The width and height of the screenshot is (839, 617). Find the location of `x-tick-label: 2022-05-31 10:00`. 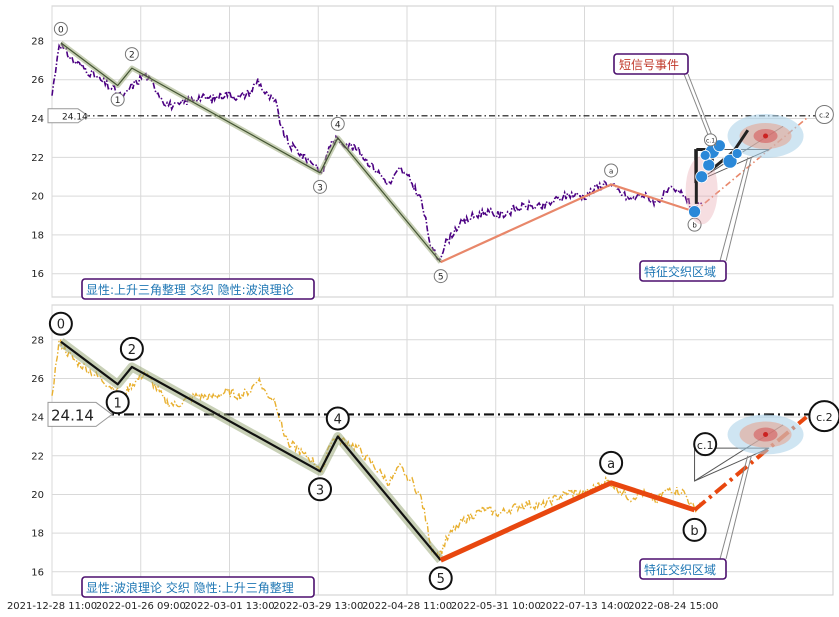

x-tick-label: 2022-05-31 10:00 is located at coordinates (496, 606).